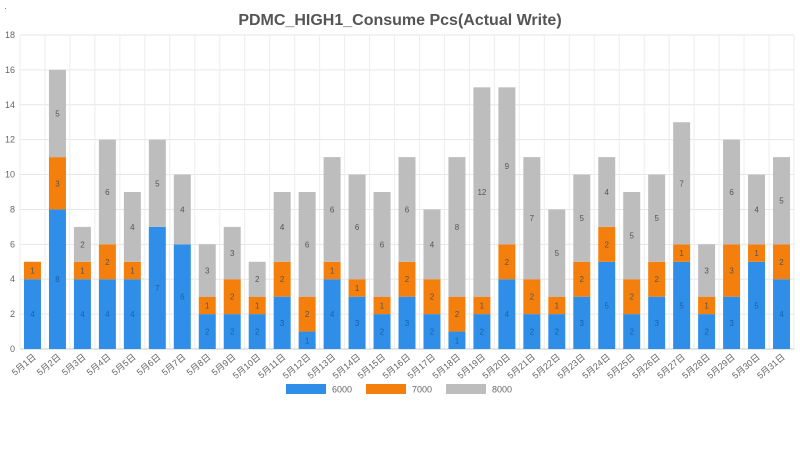 The image size is (800, 455). What do you see at coordinates (319, 389) in the screenshot?
I see `legend-item-6000: 6000` at bounding box center [319, 389].